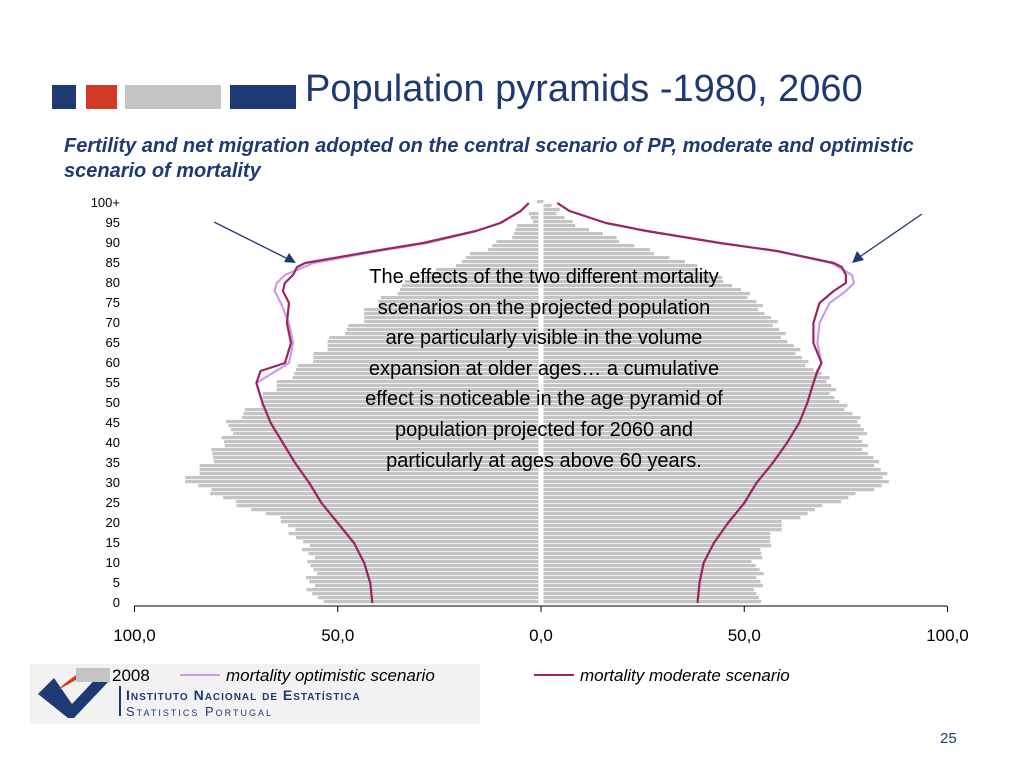 The image size is (1024, 768). I want to click on y-tick-label-10: 10, so click(113, 562).